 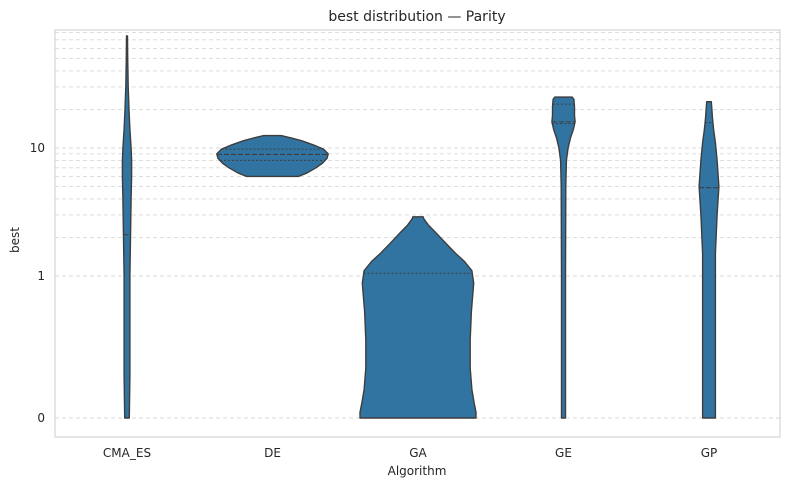 I want to click on x-tick-label: CMA_ES, so click(x=127, y=453).